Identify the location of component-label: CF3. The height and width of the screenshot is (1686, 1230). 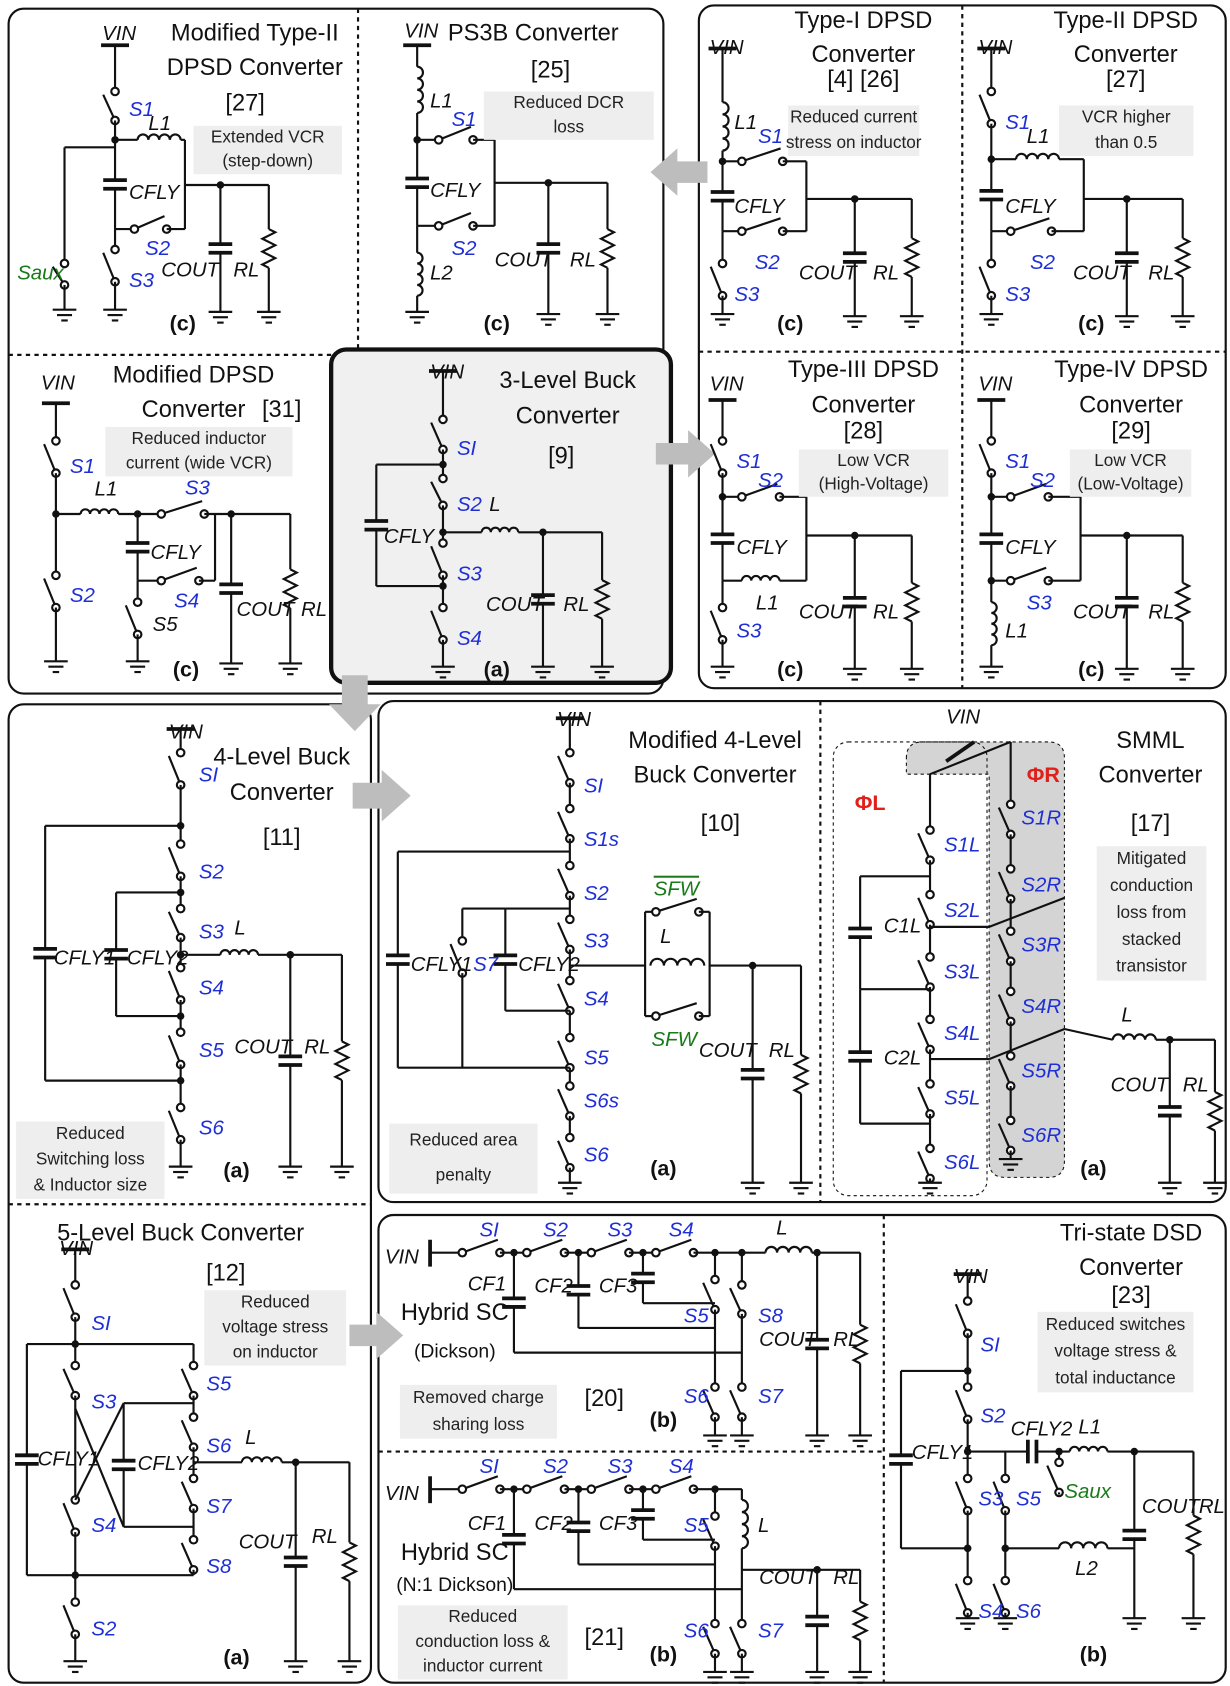
(618, 1524).